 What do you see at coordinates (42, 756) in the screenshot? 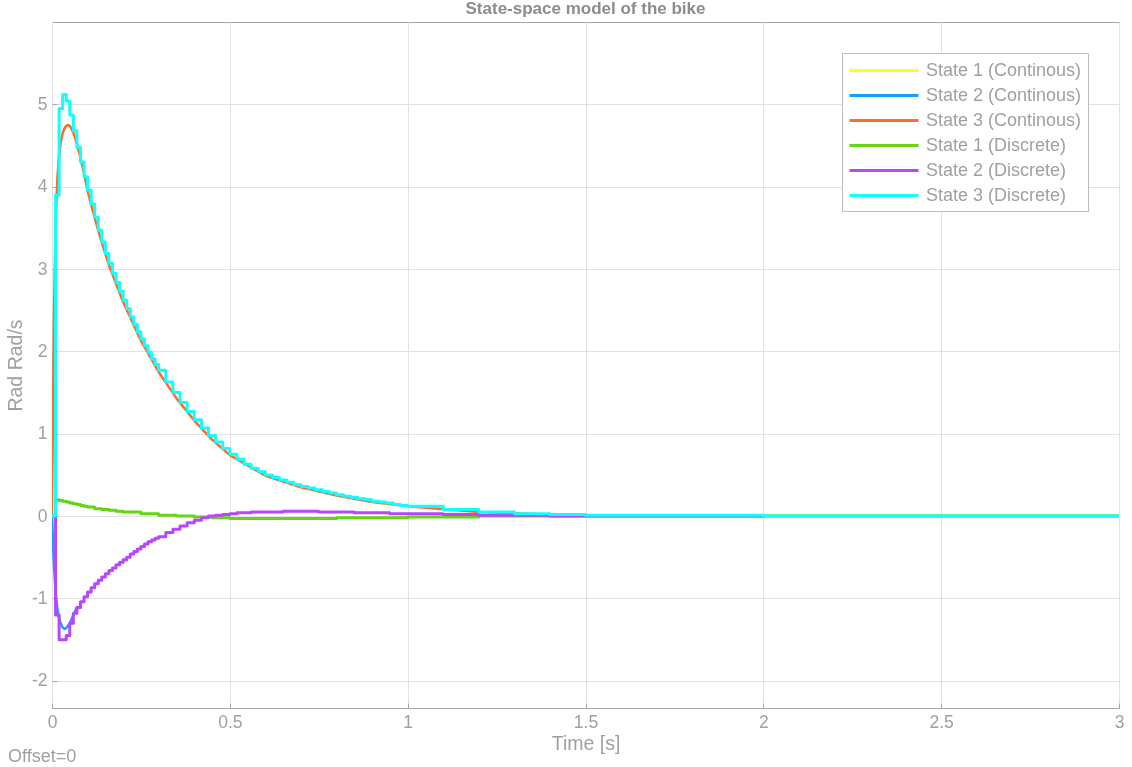
I see `text: Offset=0` at bounding box center [42, 756].